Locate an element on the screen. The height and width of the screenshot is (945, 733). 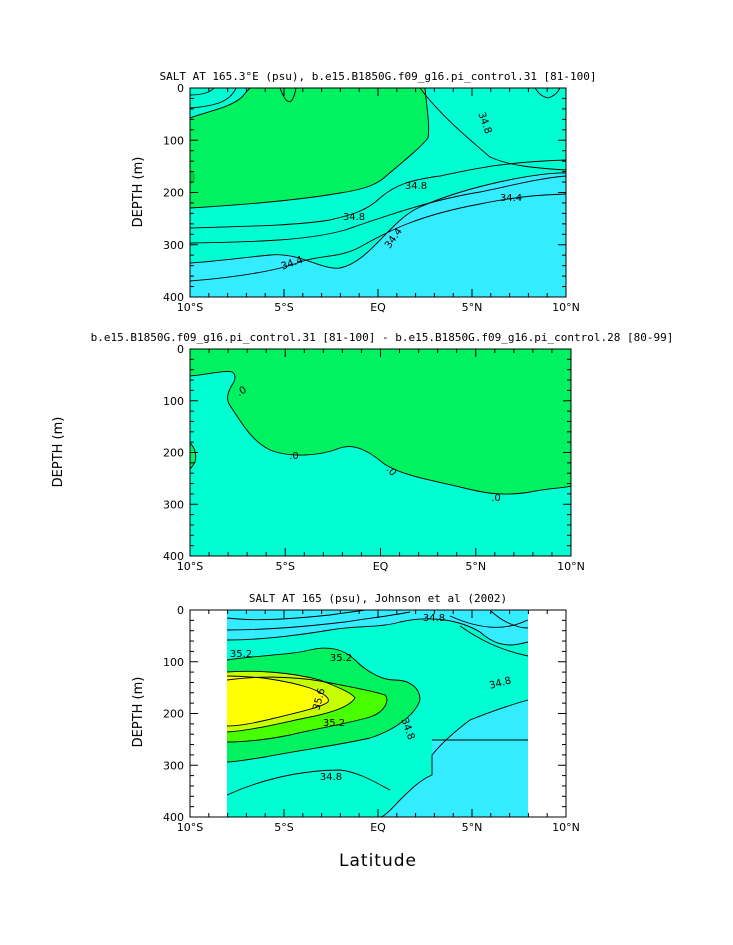
panel-a-y-tick-label: 300 is located at coordinates (173, 245).